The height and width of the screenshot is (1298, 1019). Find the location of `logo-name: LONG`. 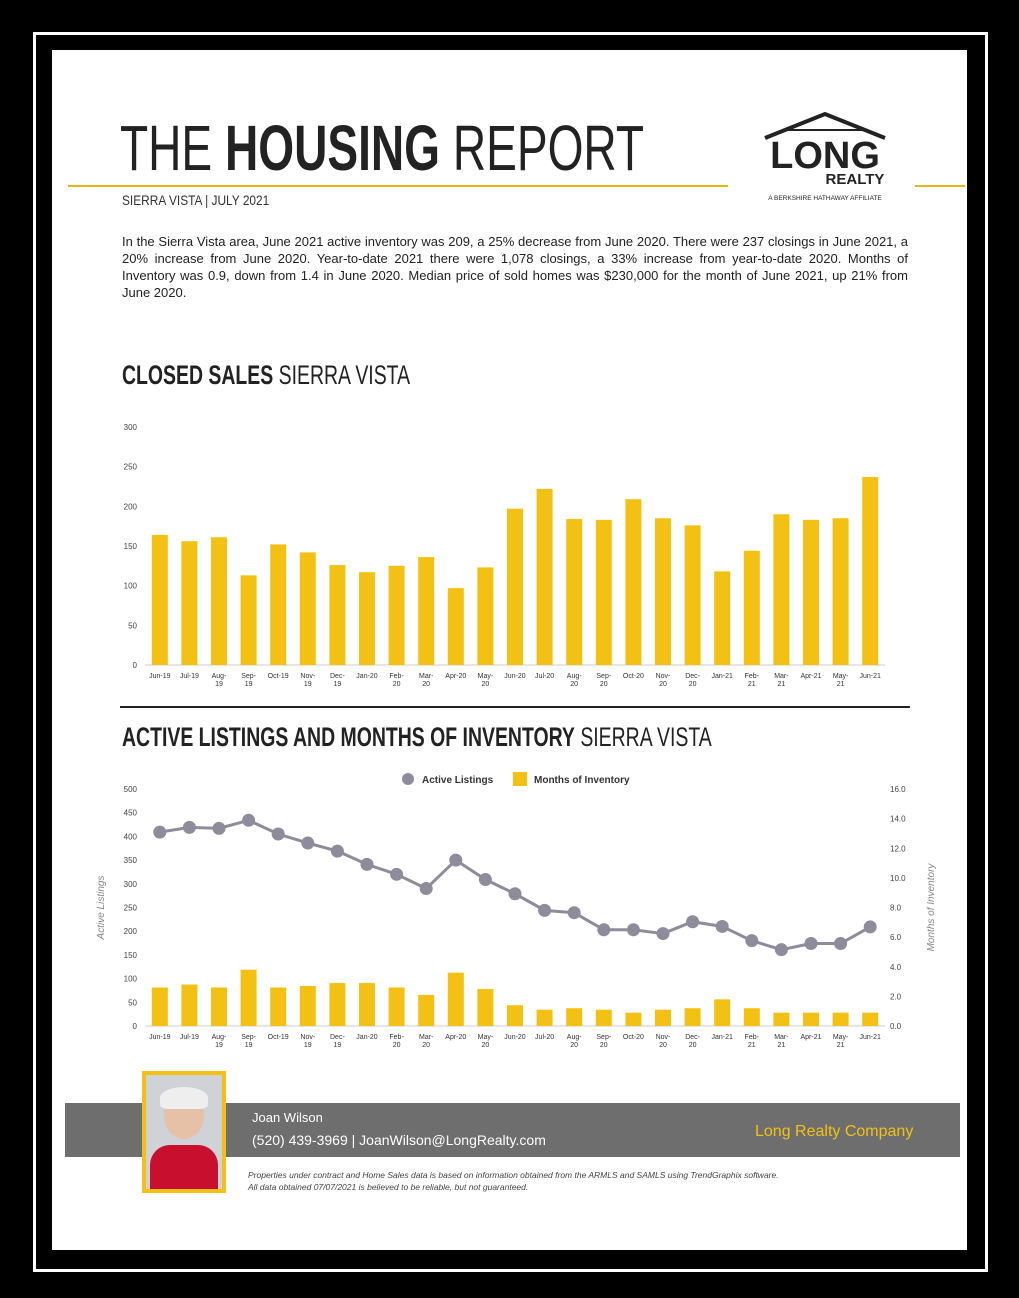

logo-name: LONG is located at coordinates (825, 156).